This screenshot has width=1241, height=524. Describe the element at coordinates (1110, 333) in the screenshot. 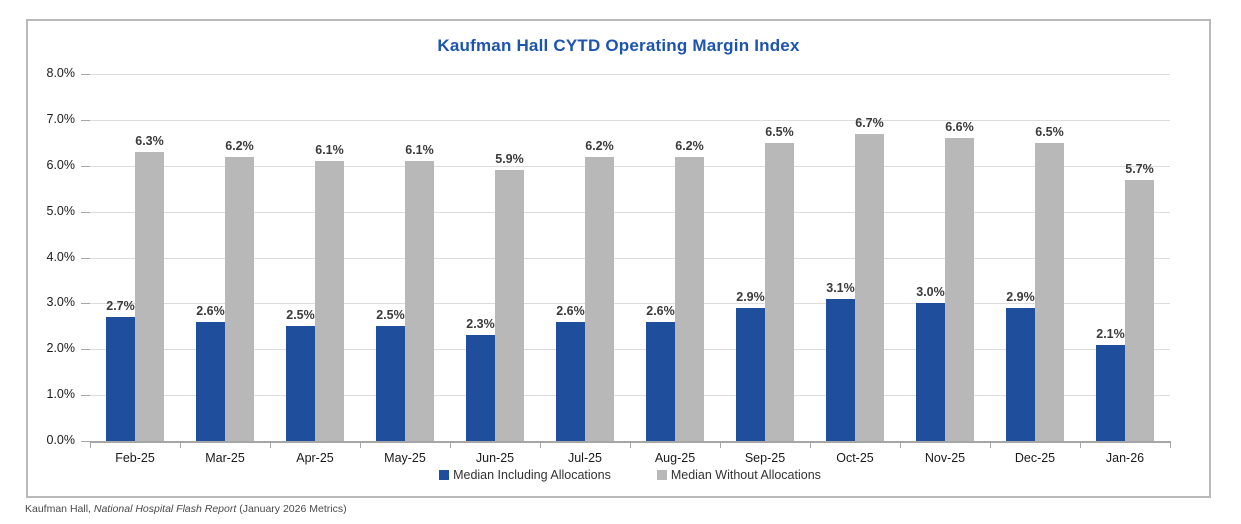

I see `bar-value-label: 2.1%` at that location.